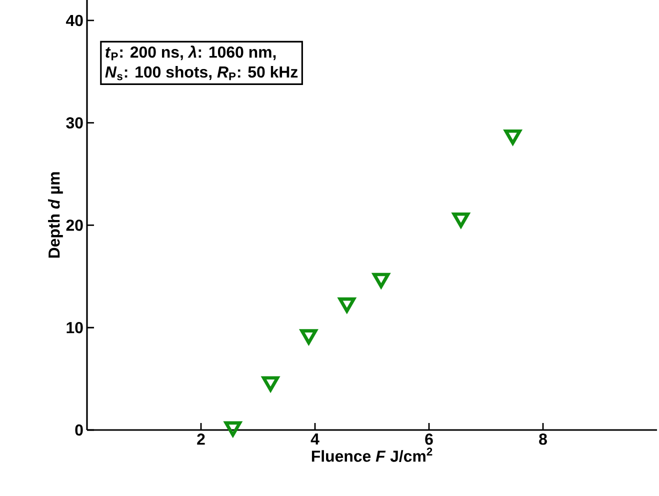 This screenshot has width=659, height=496. Describe the element at coordinates (543, 439) in the screenshot. I see `x-tick-label: 8` at that location.